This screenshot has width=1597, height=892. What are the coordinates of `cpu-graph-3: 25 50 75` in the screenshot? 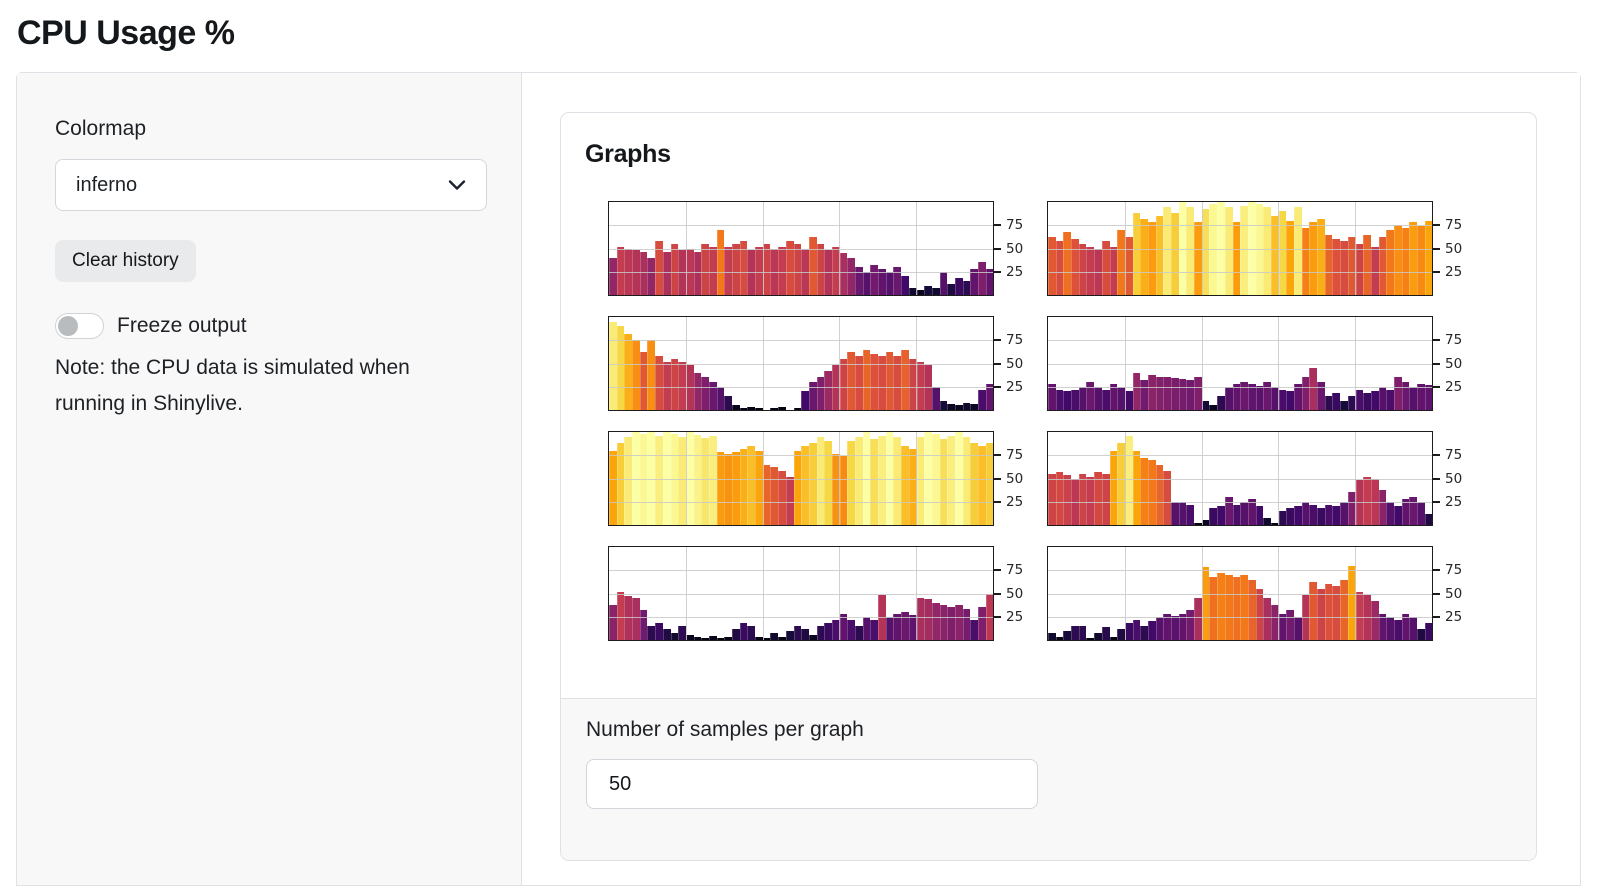 It's located at (827, 363).